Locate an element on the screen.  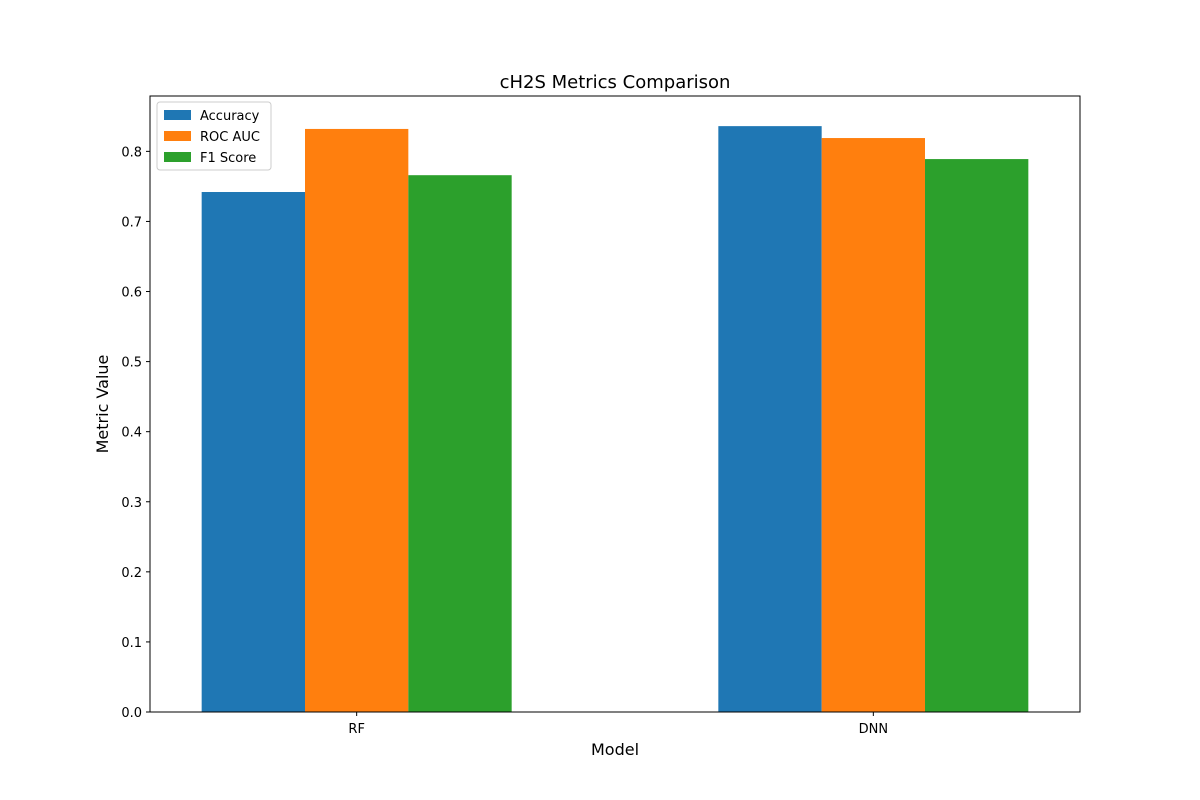
y-tick-label: 0.4 is located at coordinates (131, 433).